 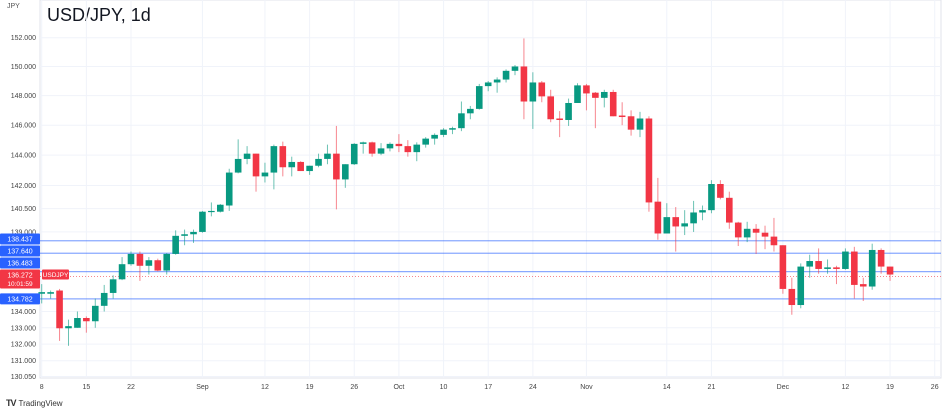 I want to click on x-tick-label: 26, so click(x=354, y=387).